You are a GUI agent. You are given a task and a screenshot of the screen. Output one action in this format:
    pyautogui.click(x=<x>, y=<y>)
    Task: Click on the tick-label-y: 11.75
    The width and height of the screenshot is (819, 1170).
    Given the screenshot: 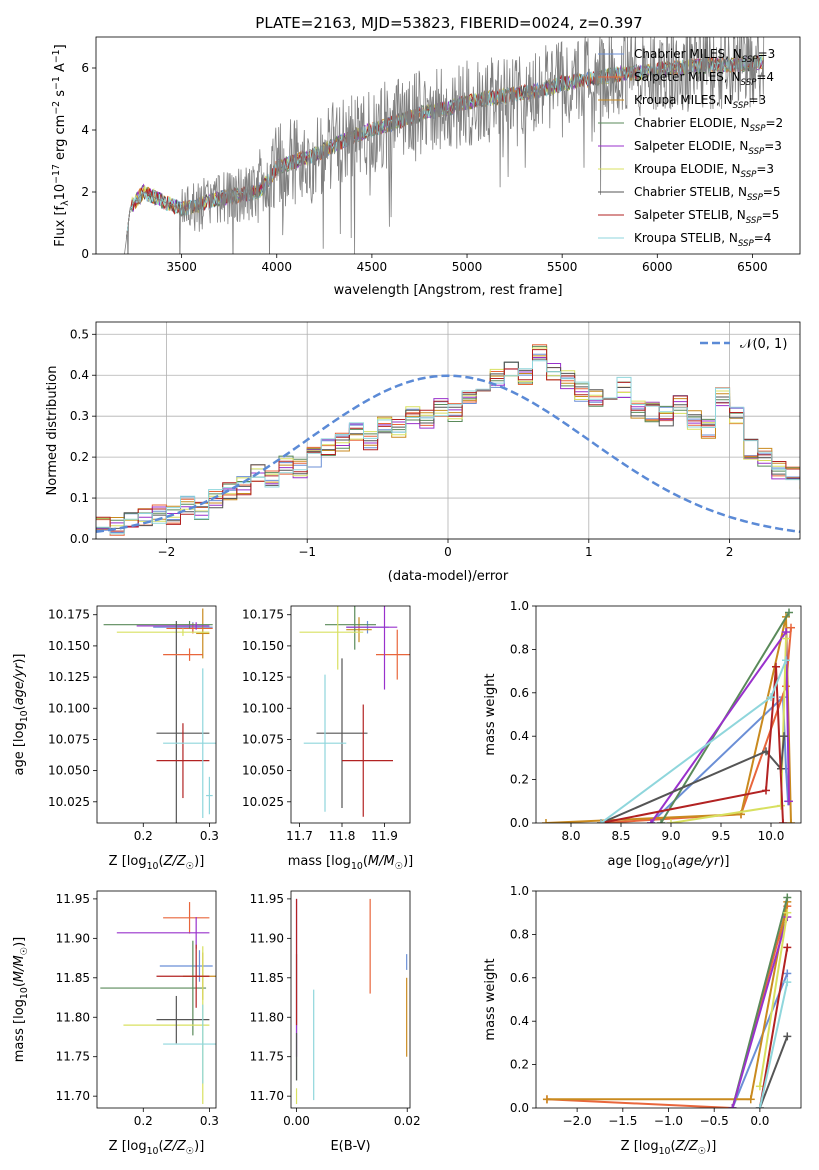 What is the action you would take?
    pyautogui.click(x=73, y=1057)
    